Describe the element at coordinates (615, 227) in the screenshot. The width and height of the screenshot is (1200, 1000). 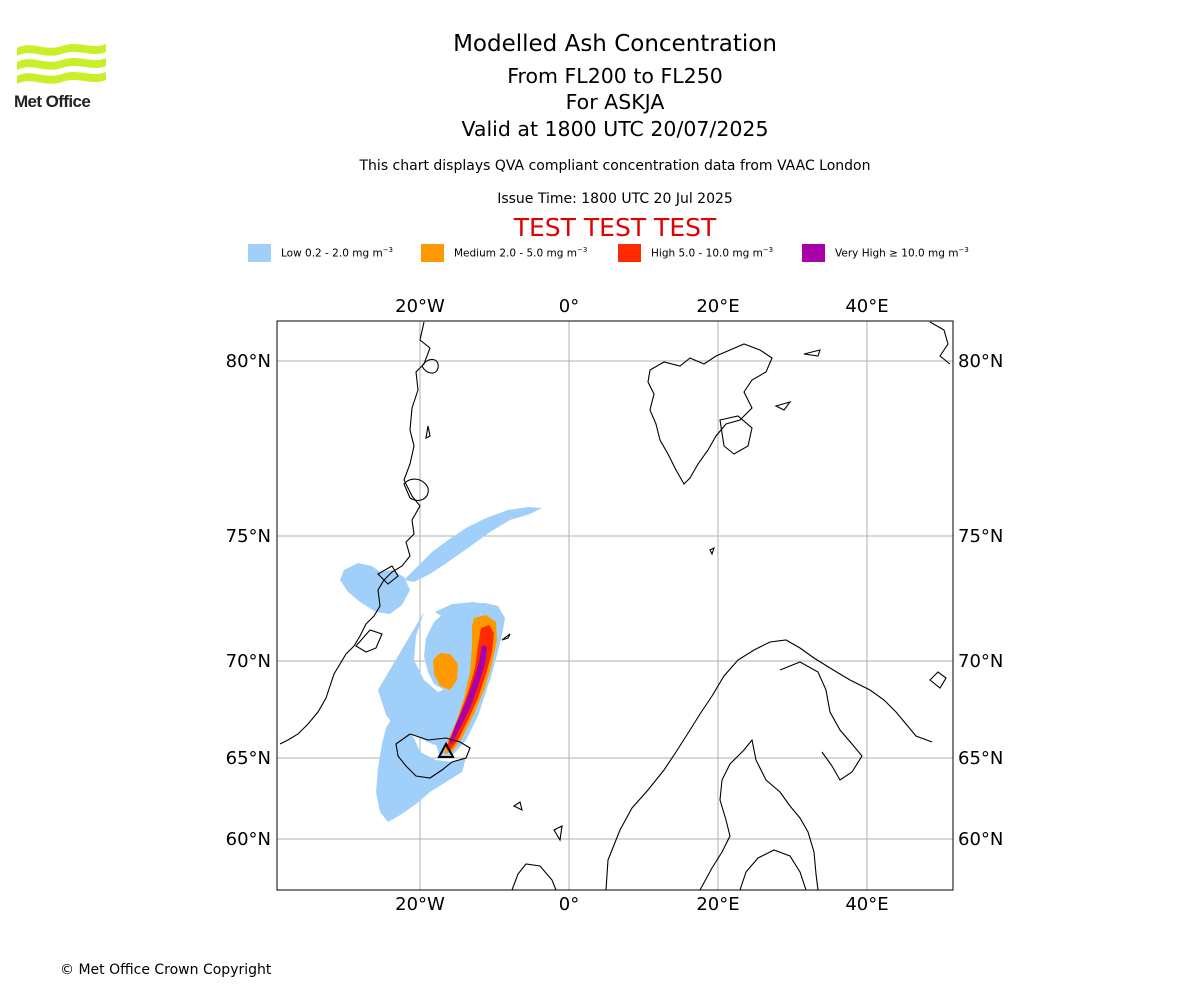
I see `test-banner: TEST TEST TEST` at that location.